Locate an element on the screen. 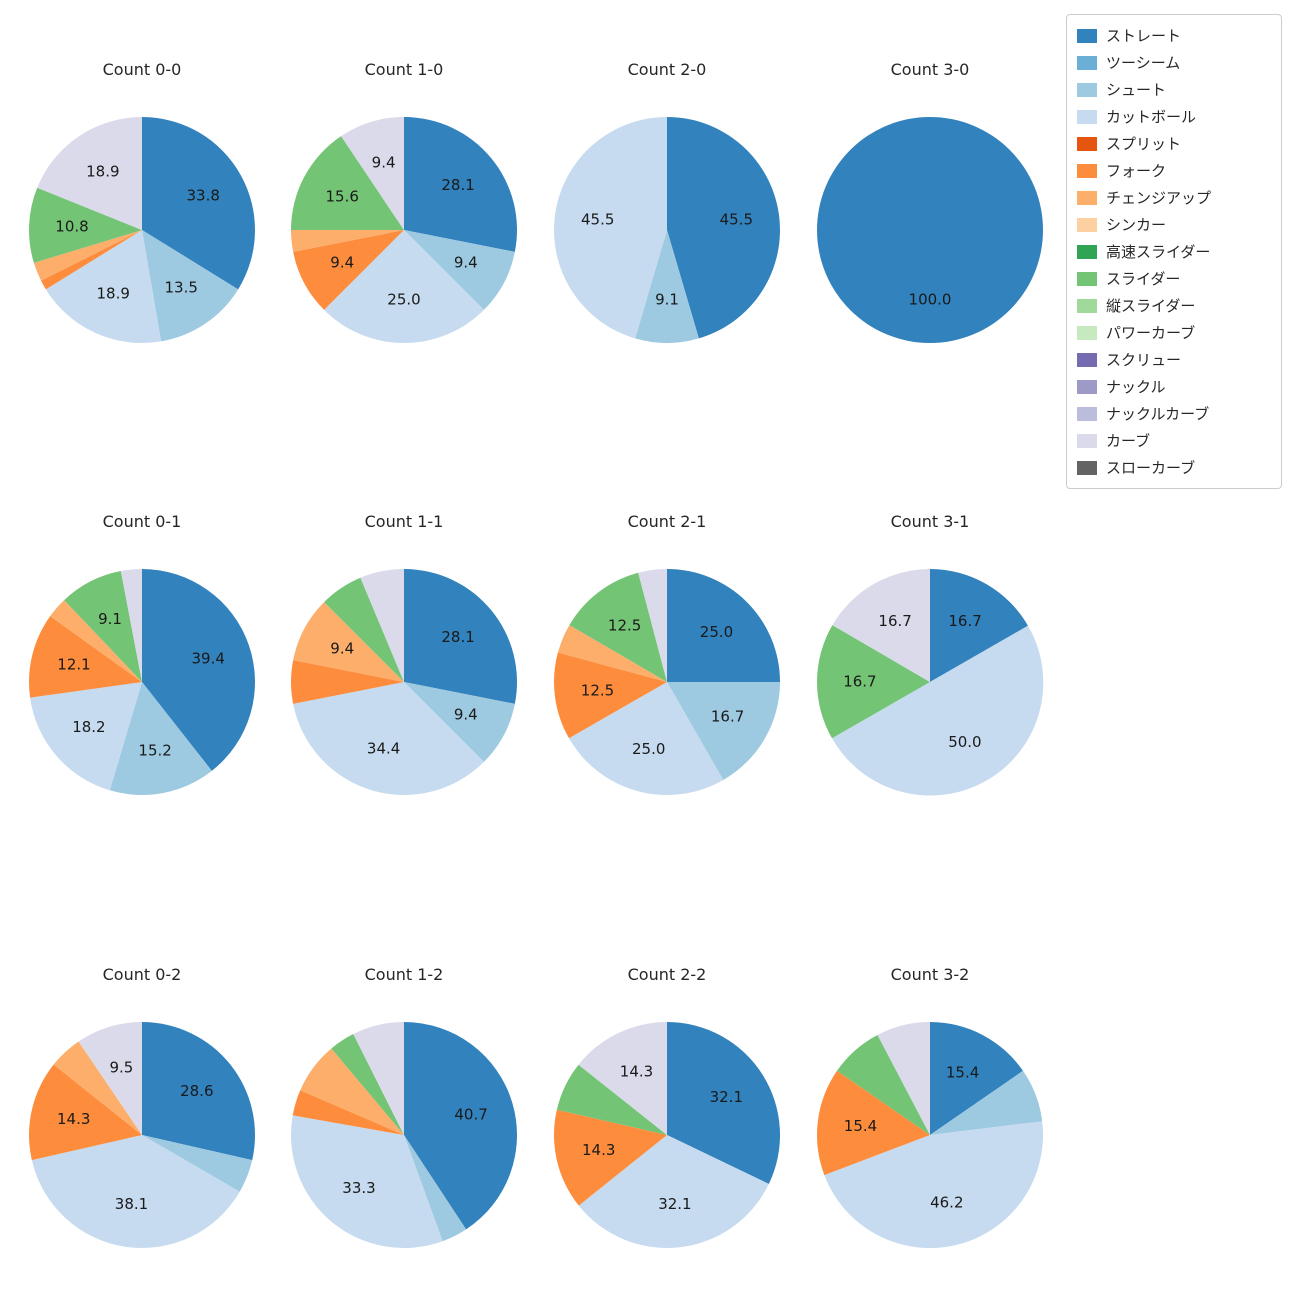 The height and width of the screenshot is (1300, 1300). legend-item: ナックルカーブ is located at coordinates (1174, 413).